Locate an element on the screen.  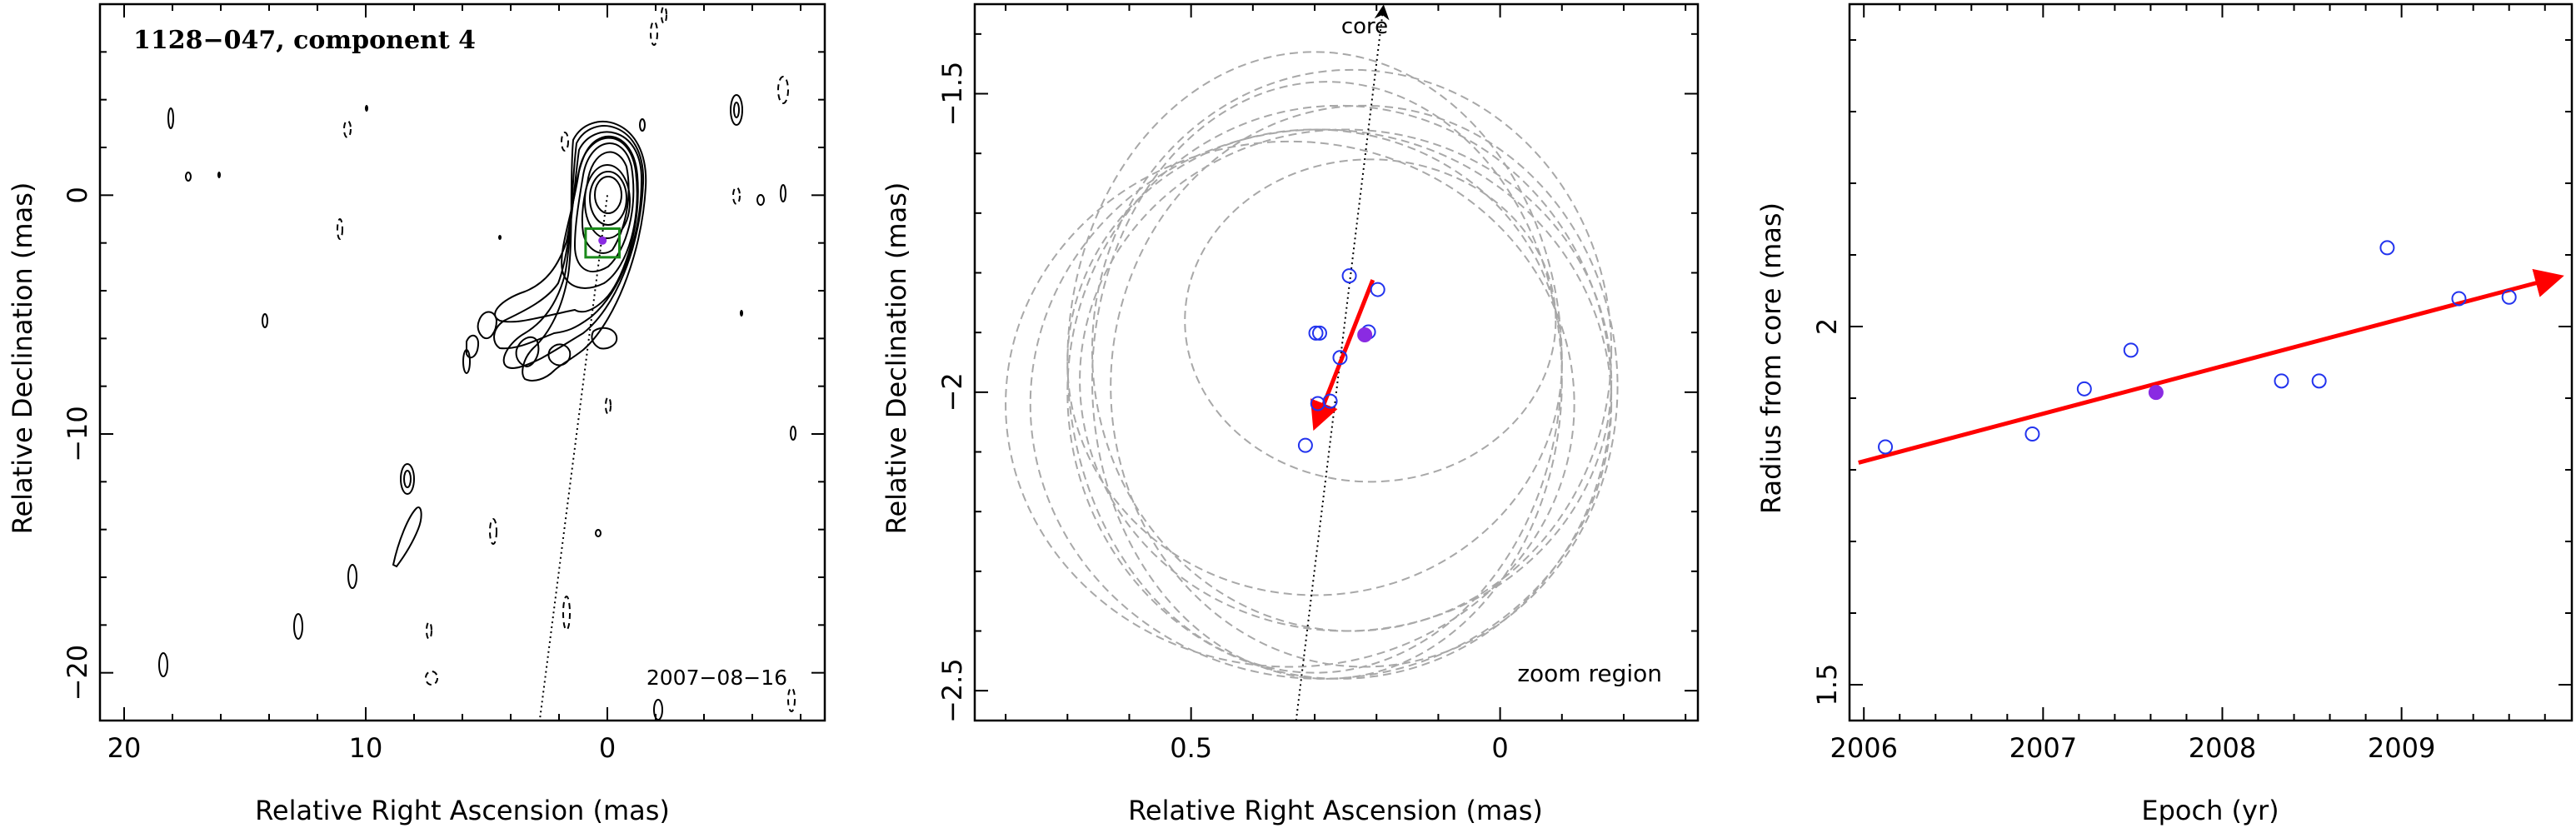
motion-vector-arrow is located at coordinates (1342, 355).